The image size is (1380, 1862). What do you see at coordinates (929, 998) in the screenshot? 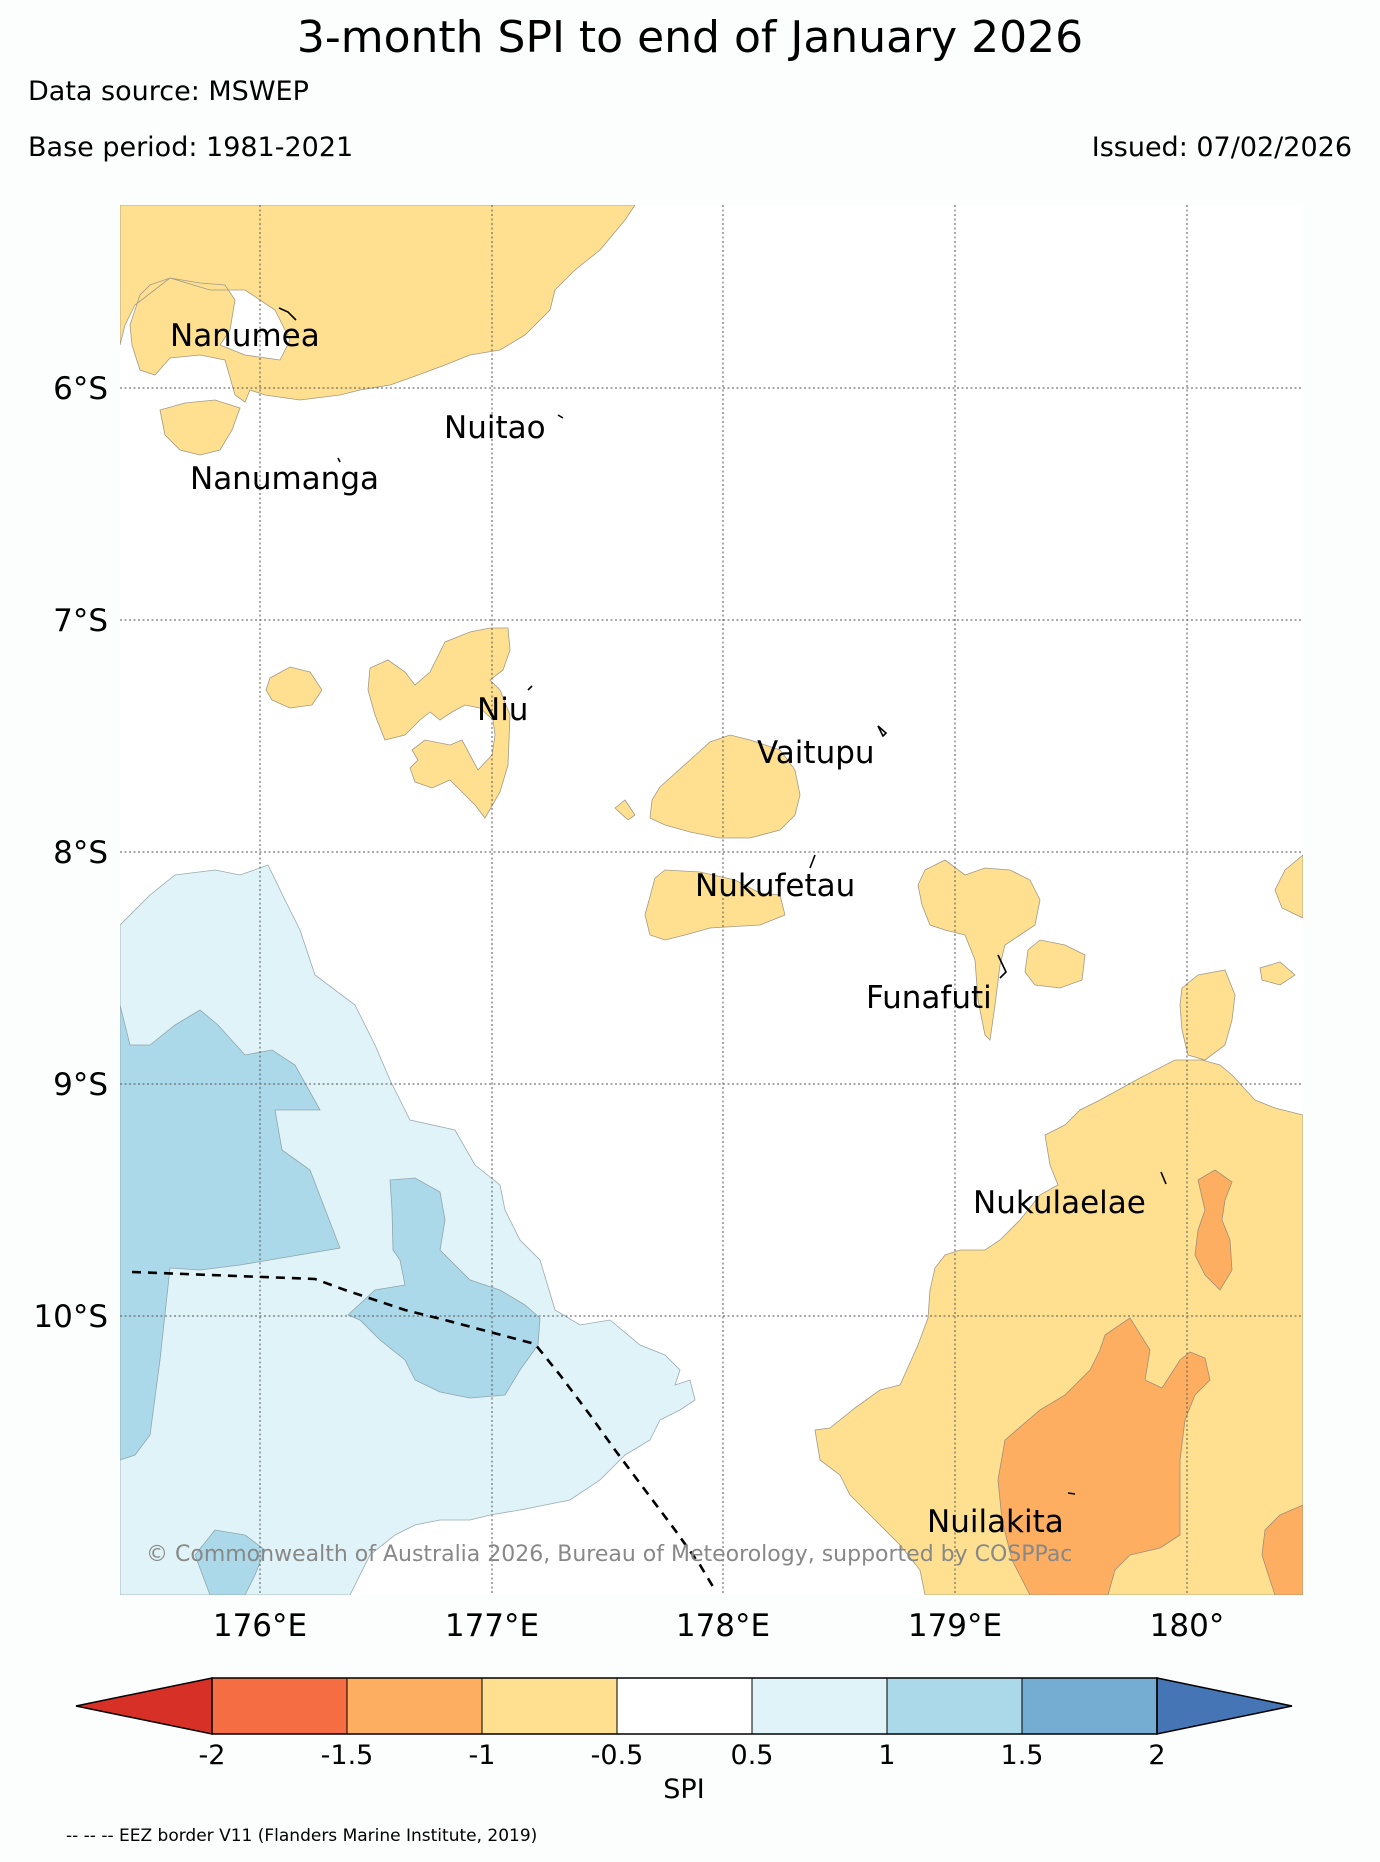
I see `place-label-funafuti: Funafuti` at bounding box center [929, 998].